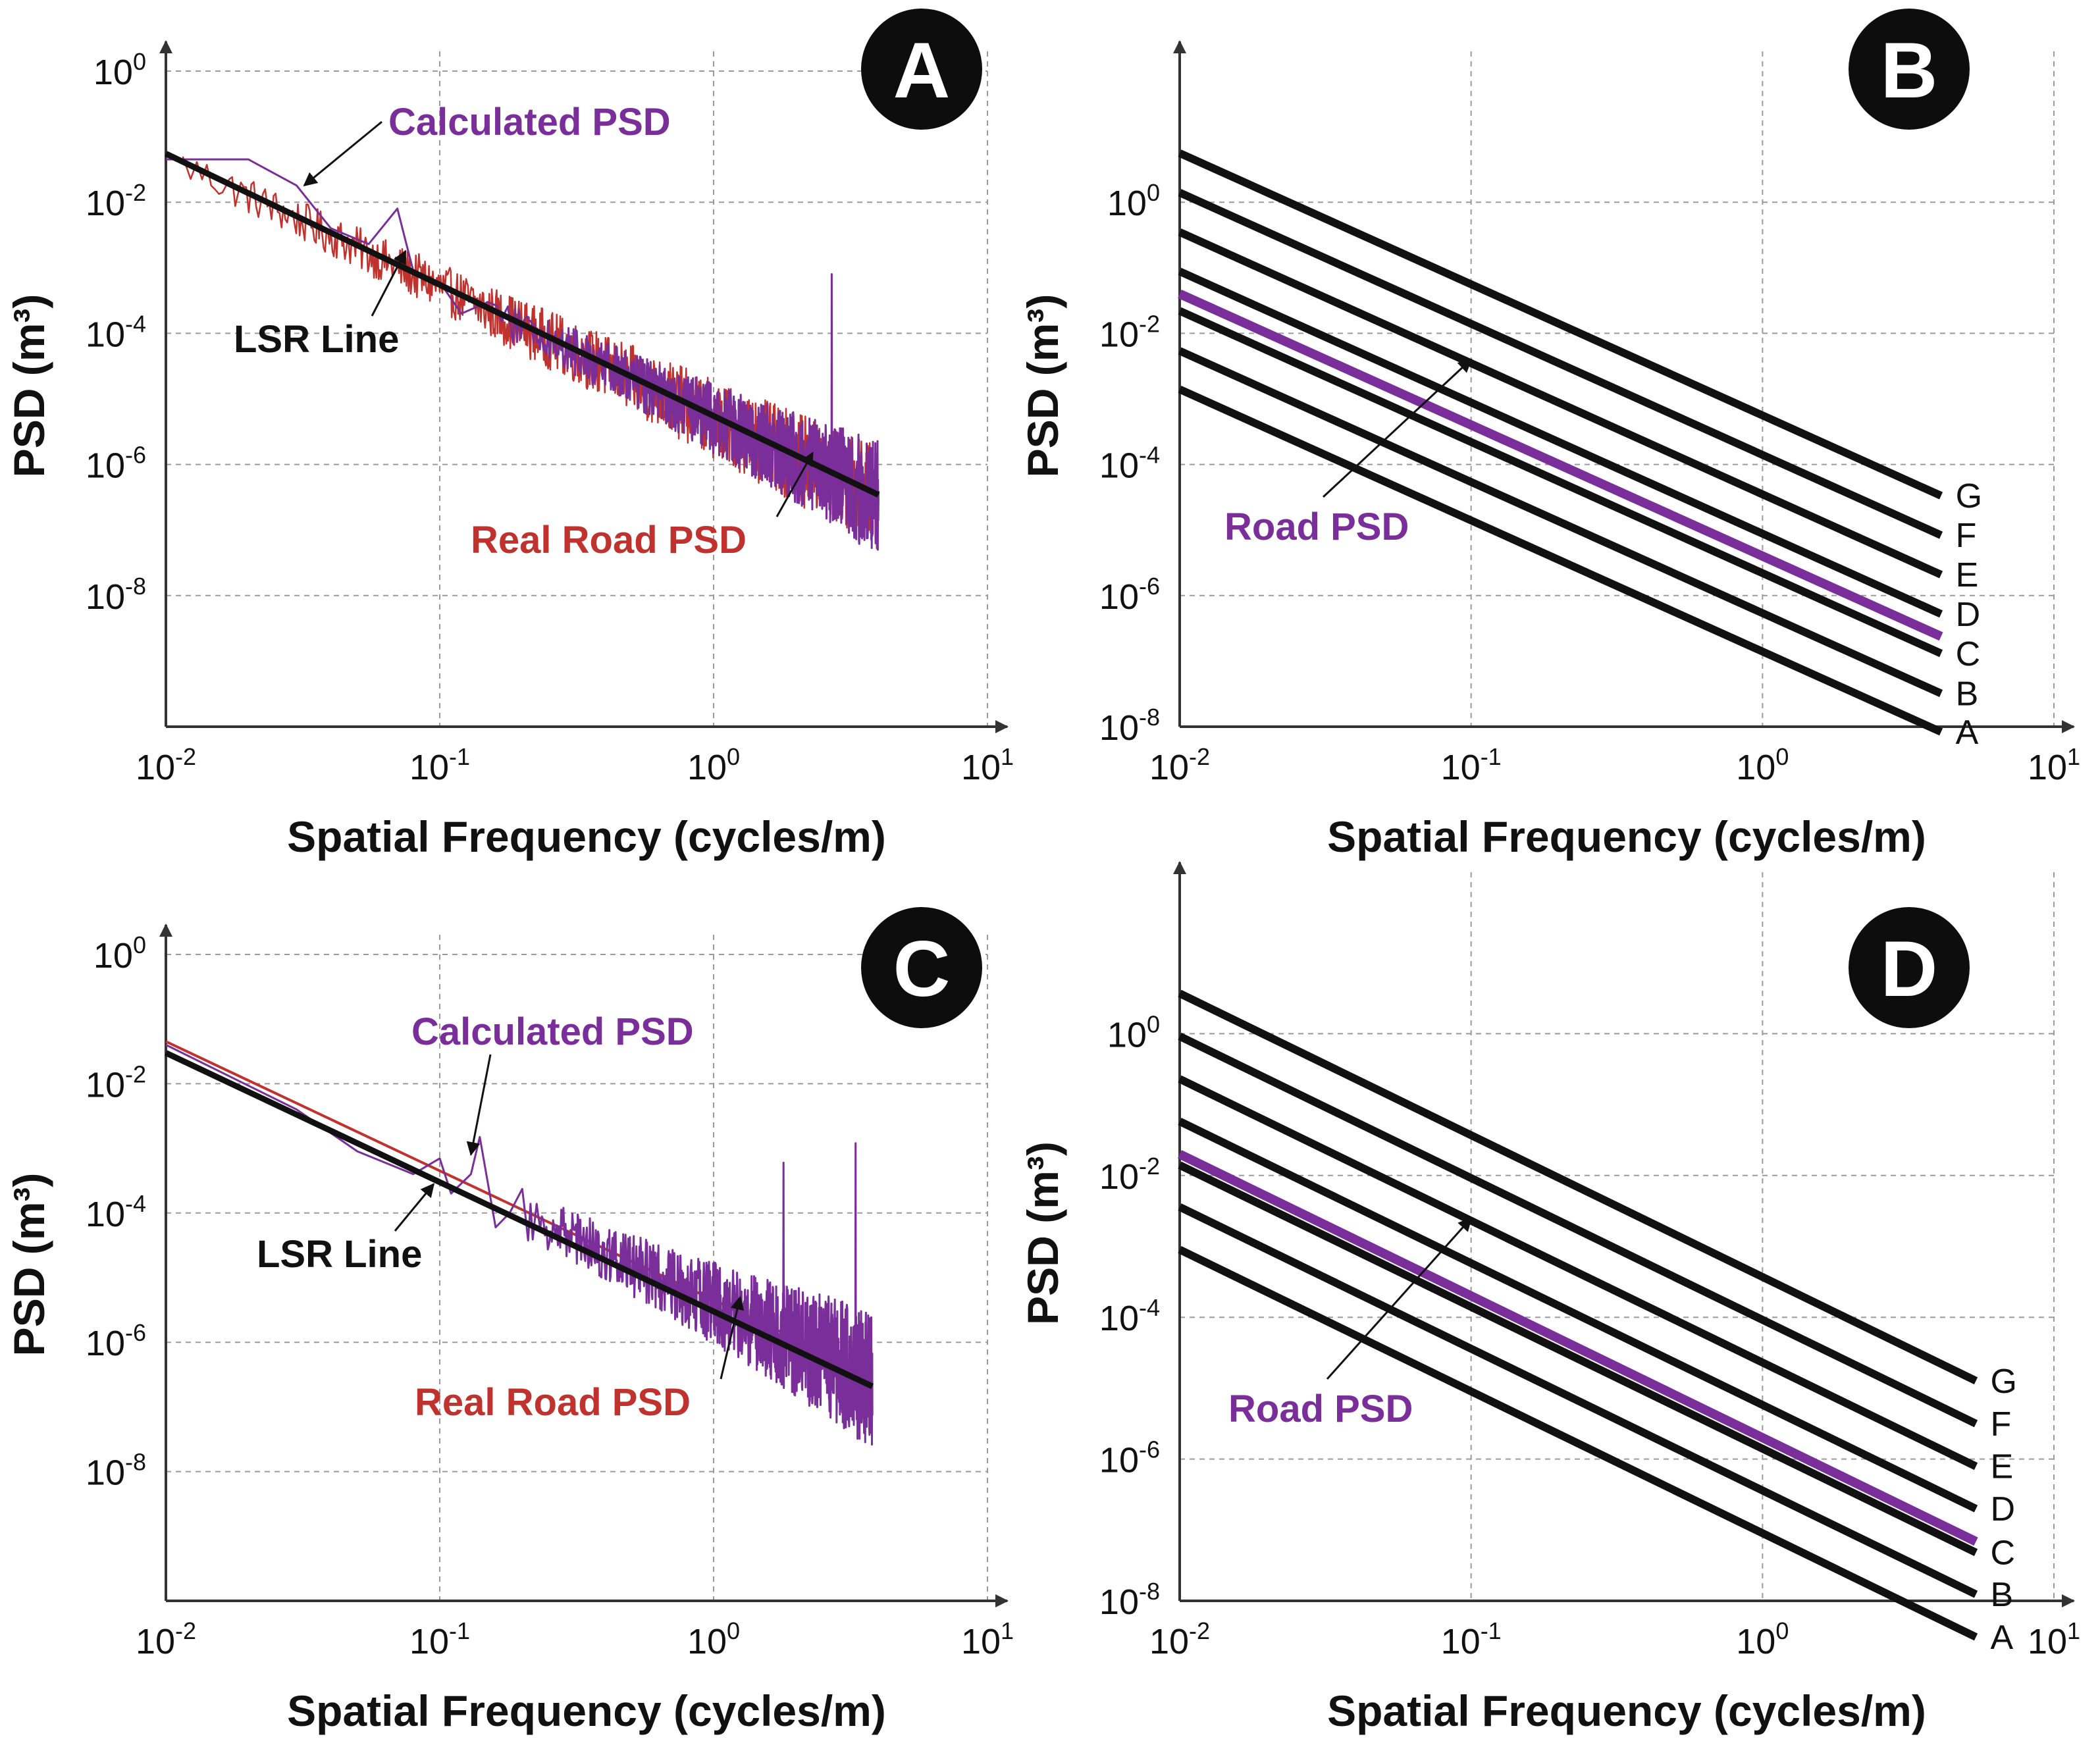 This screenshot has width=2100, height=1745. Describe the element at coordinates (522, 324) in the screenshot. I see `lsr-line-line` at that location.